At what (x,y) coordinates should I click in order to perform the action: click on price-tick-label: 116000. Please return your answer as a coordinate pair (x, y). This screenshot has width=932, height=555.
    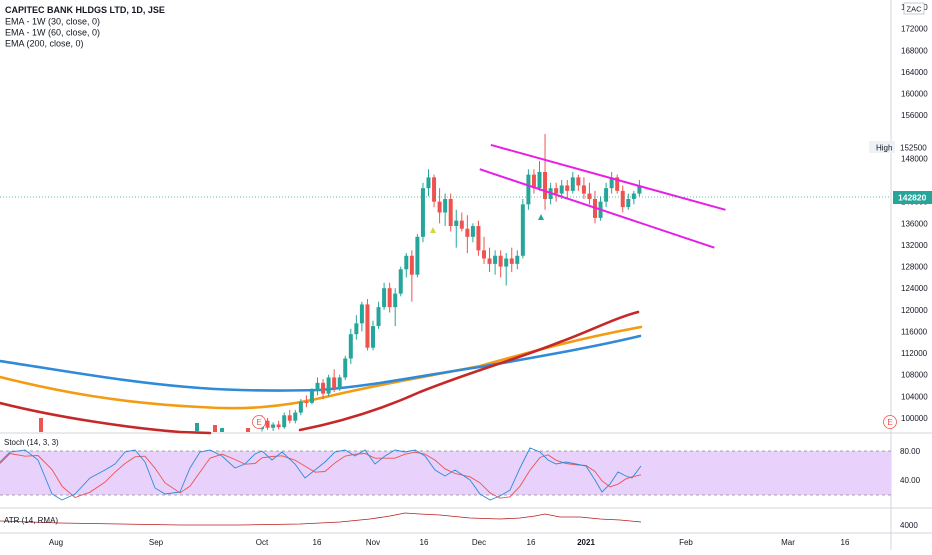
    Looking at the image, I should click on (914, 331).